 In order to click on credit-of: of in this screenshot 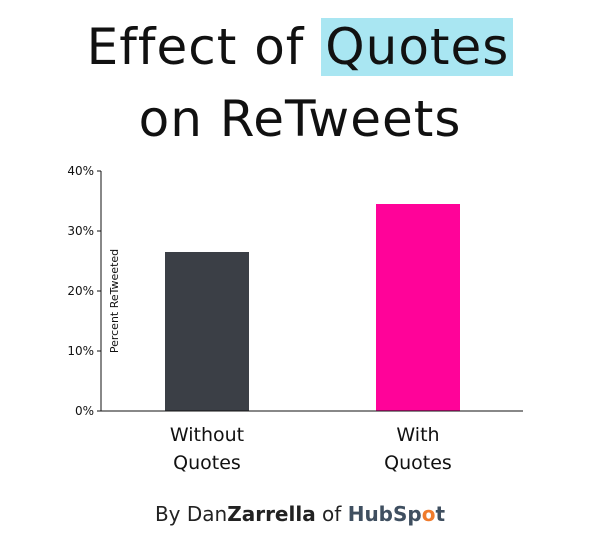, I will do `click(331, 514)`.